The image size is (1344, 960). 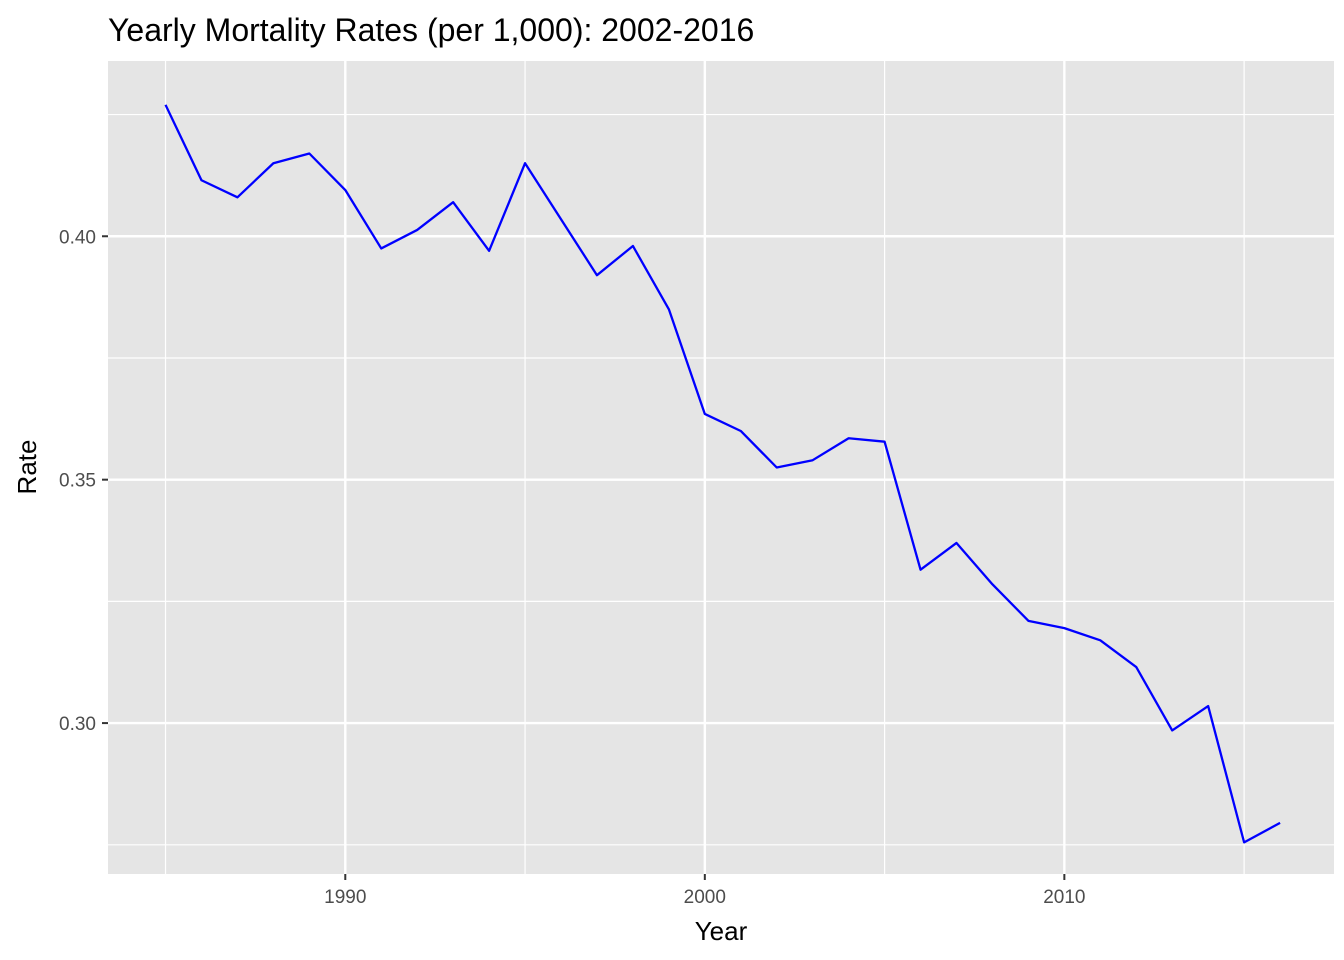 What do you see at coordinates (77, 724) in the screenshot?
I see `y-tick-label: 0.30` at bounding box center [77, 724].